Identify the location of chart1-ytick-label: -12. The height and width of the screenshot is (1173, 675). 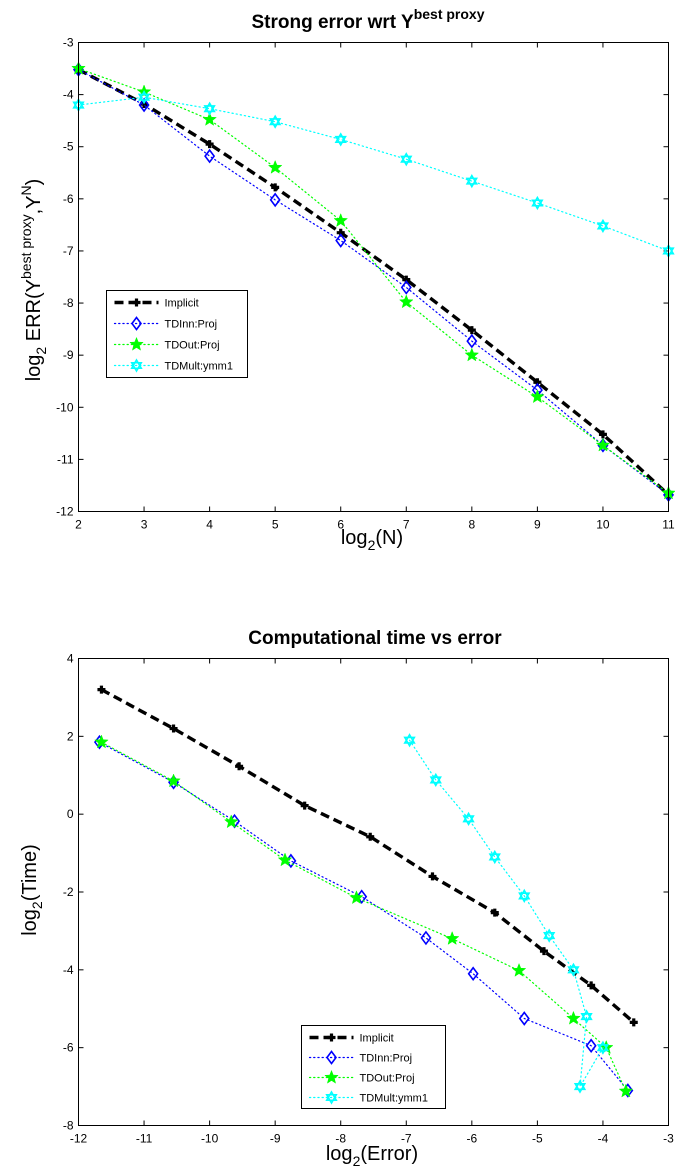
(65, 512).